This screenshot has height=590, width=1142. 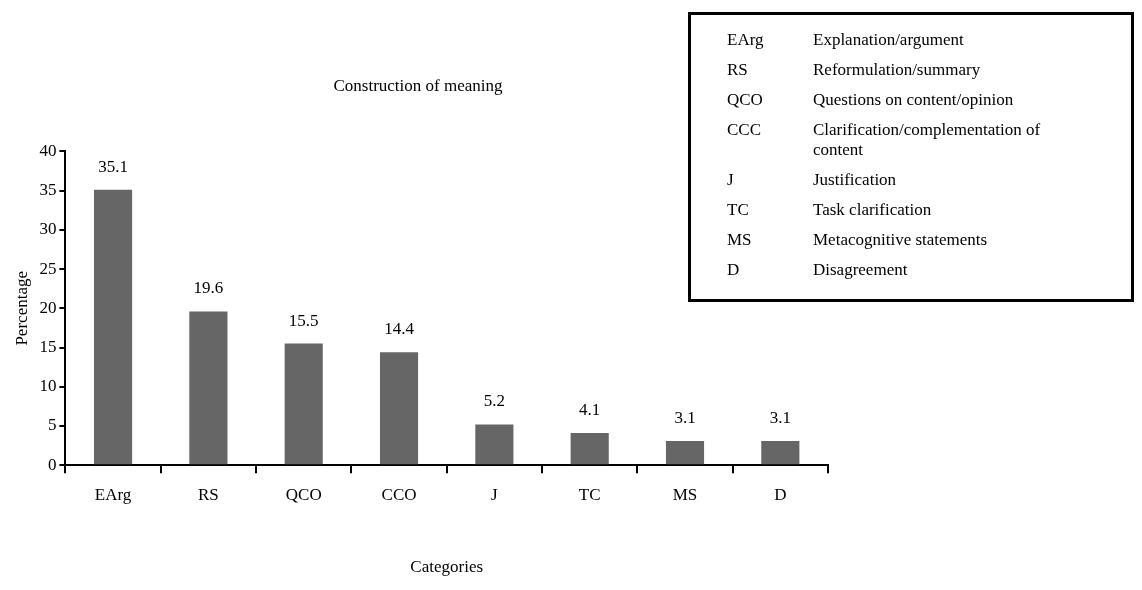 What do you see at coordinates (399, 329) in the screenshot?
I see `data-label: 14.4` at bounding box center [399, 329].